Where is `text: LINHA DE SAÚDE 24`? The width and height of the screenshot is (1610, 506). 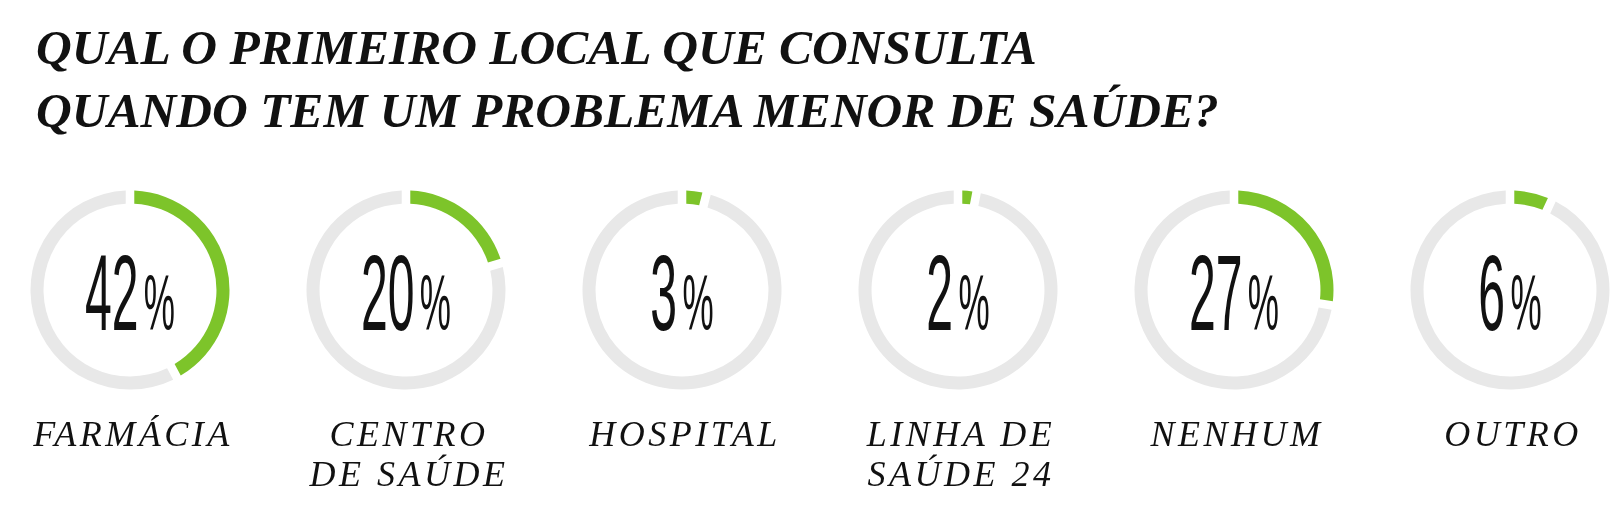 text: LINHA DE SAÚDE 24 is located at coordinates (960, 454).